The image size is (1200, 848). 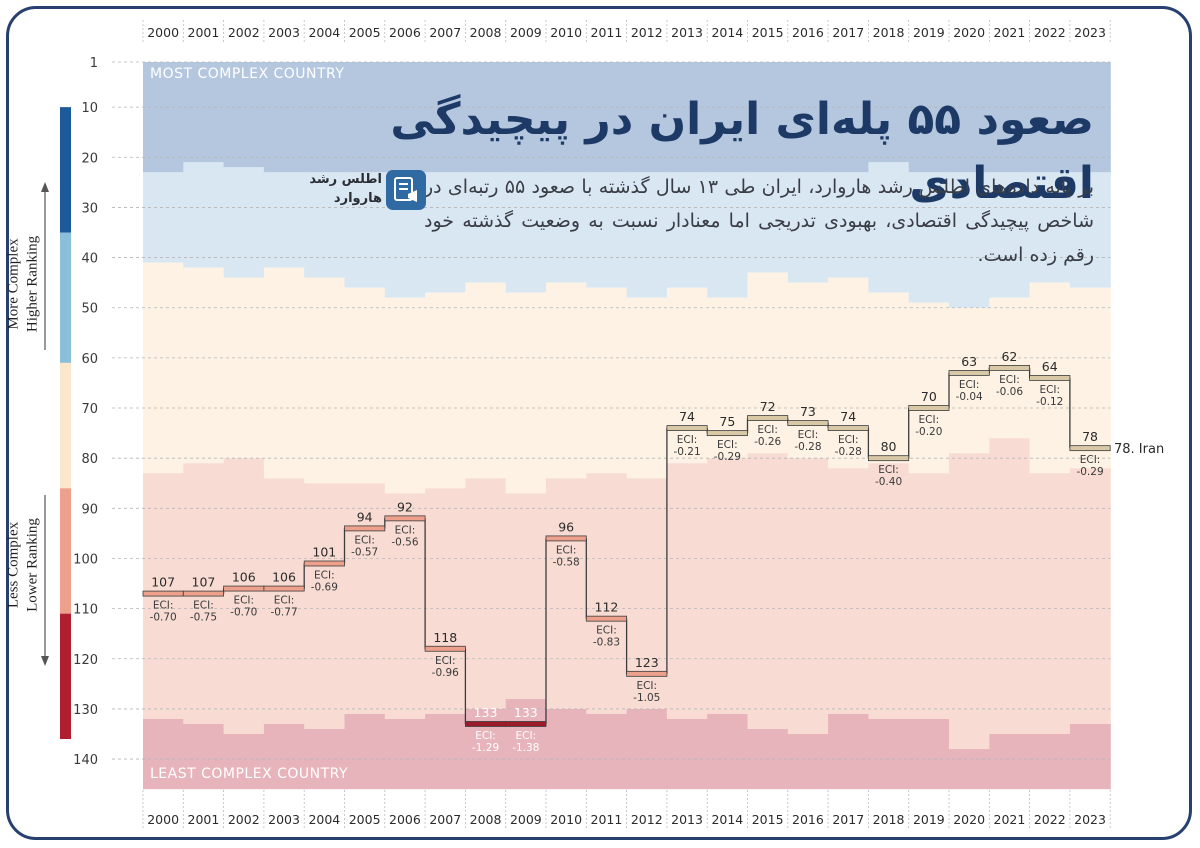 I want to click on eci-value-label: -0.70, so click(x=243, y=613).